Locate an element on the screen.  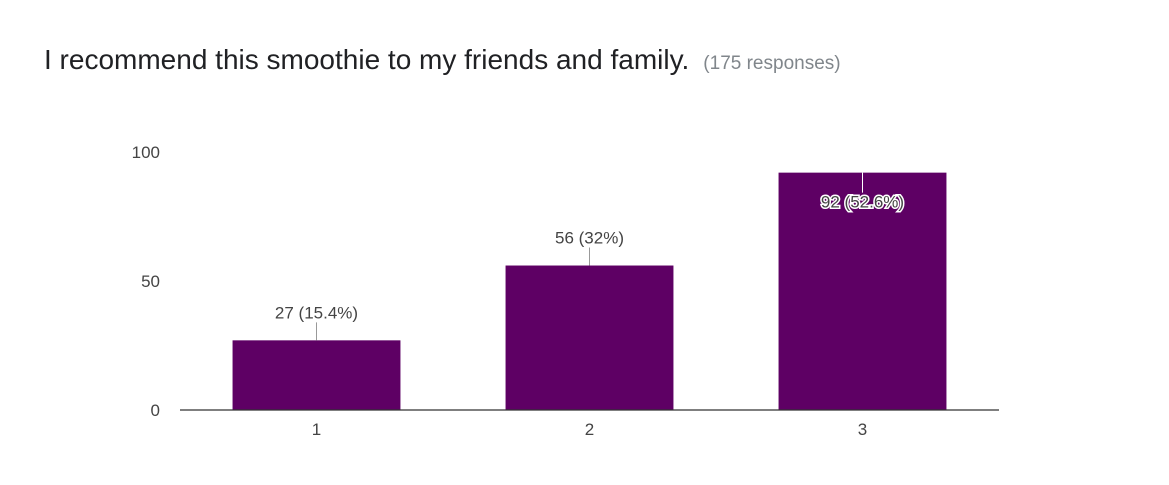
data-label: 27 (15.4%) is located at coordinates (316, 312).